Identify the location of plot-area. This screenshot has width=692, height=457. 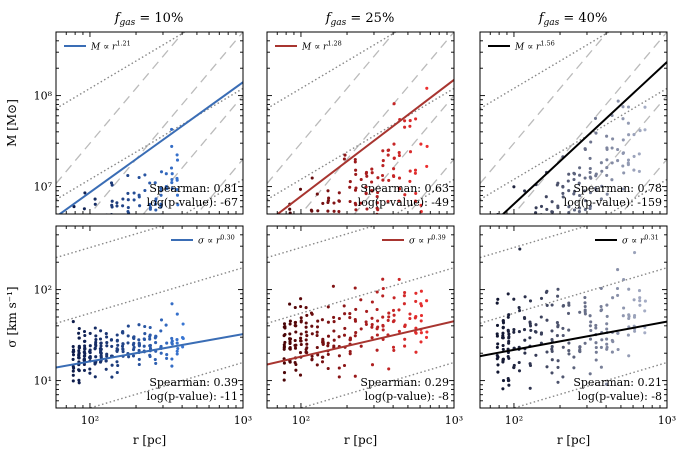
(573, 158).